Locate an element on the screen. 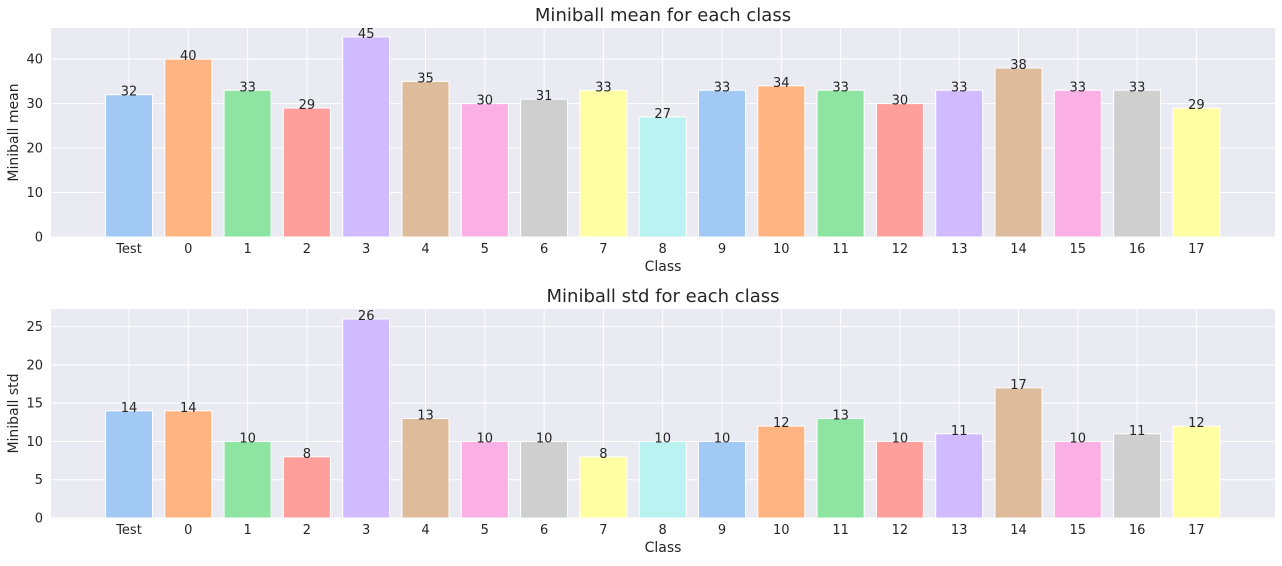  bar-value-label: 14 is located at coordinates (188, 408).